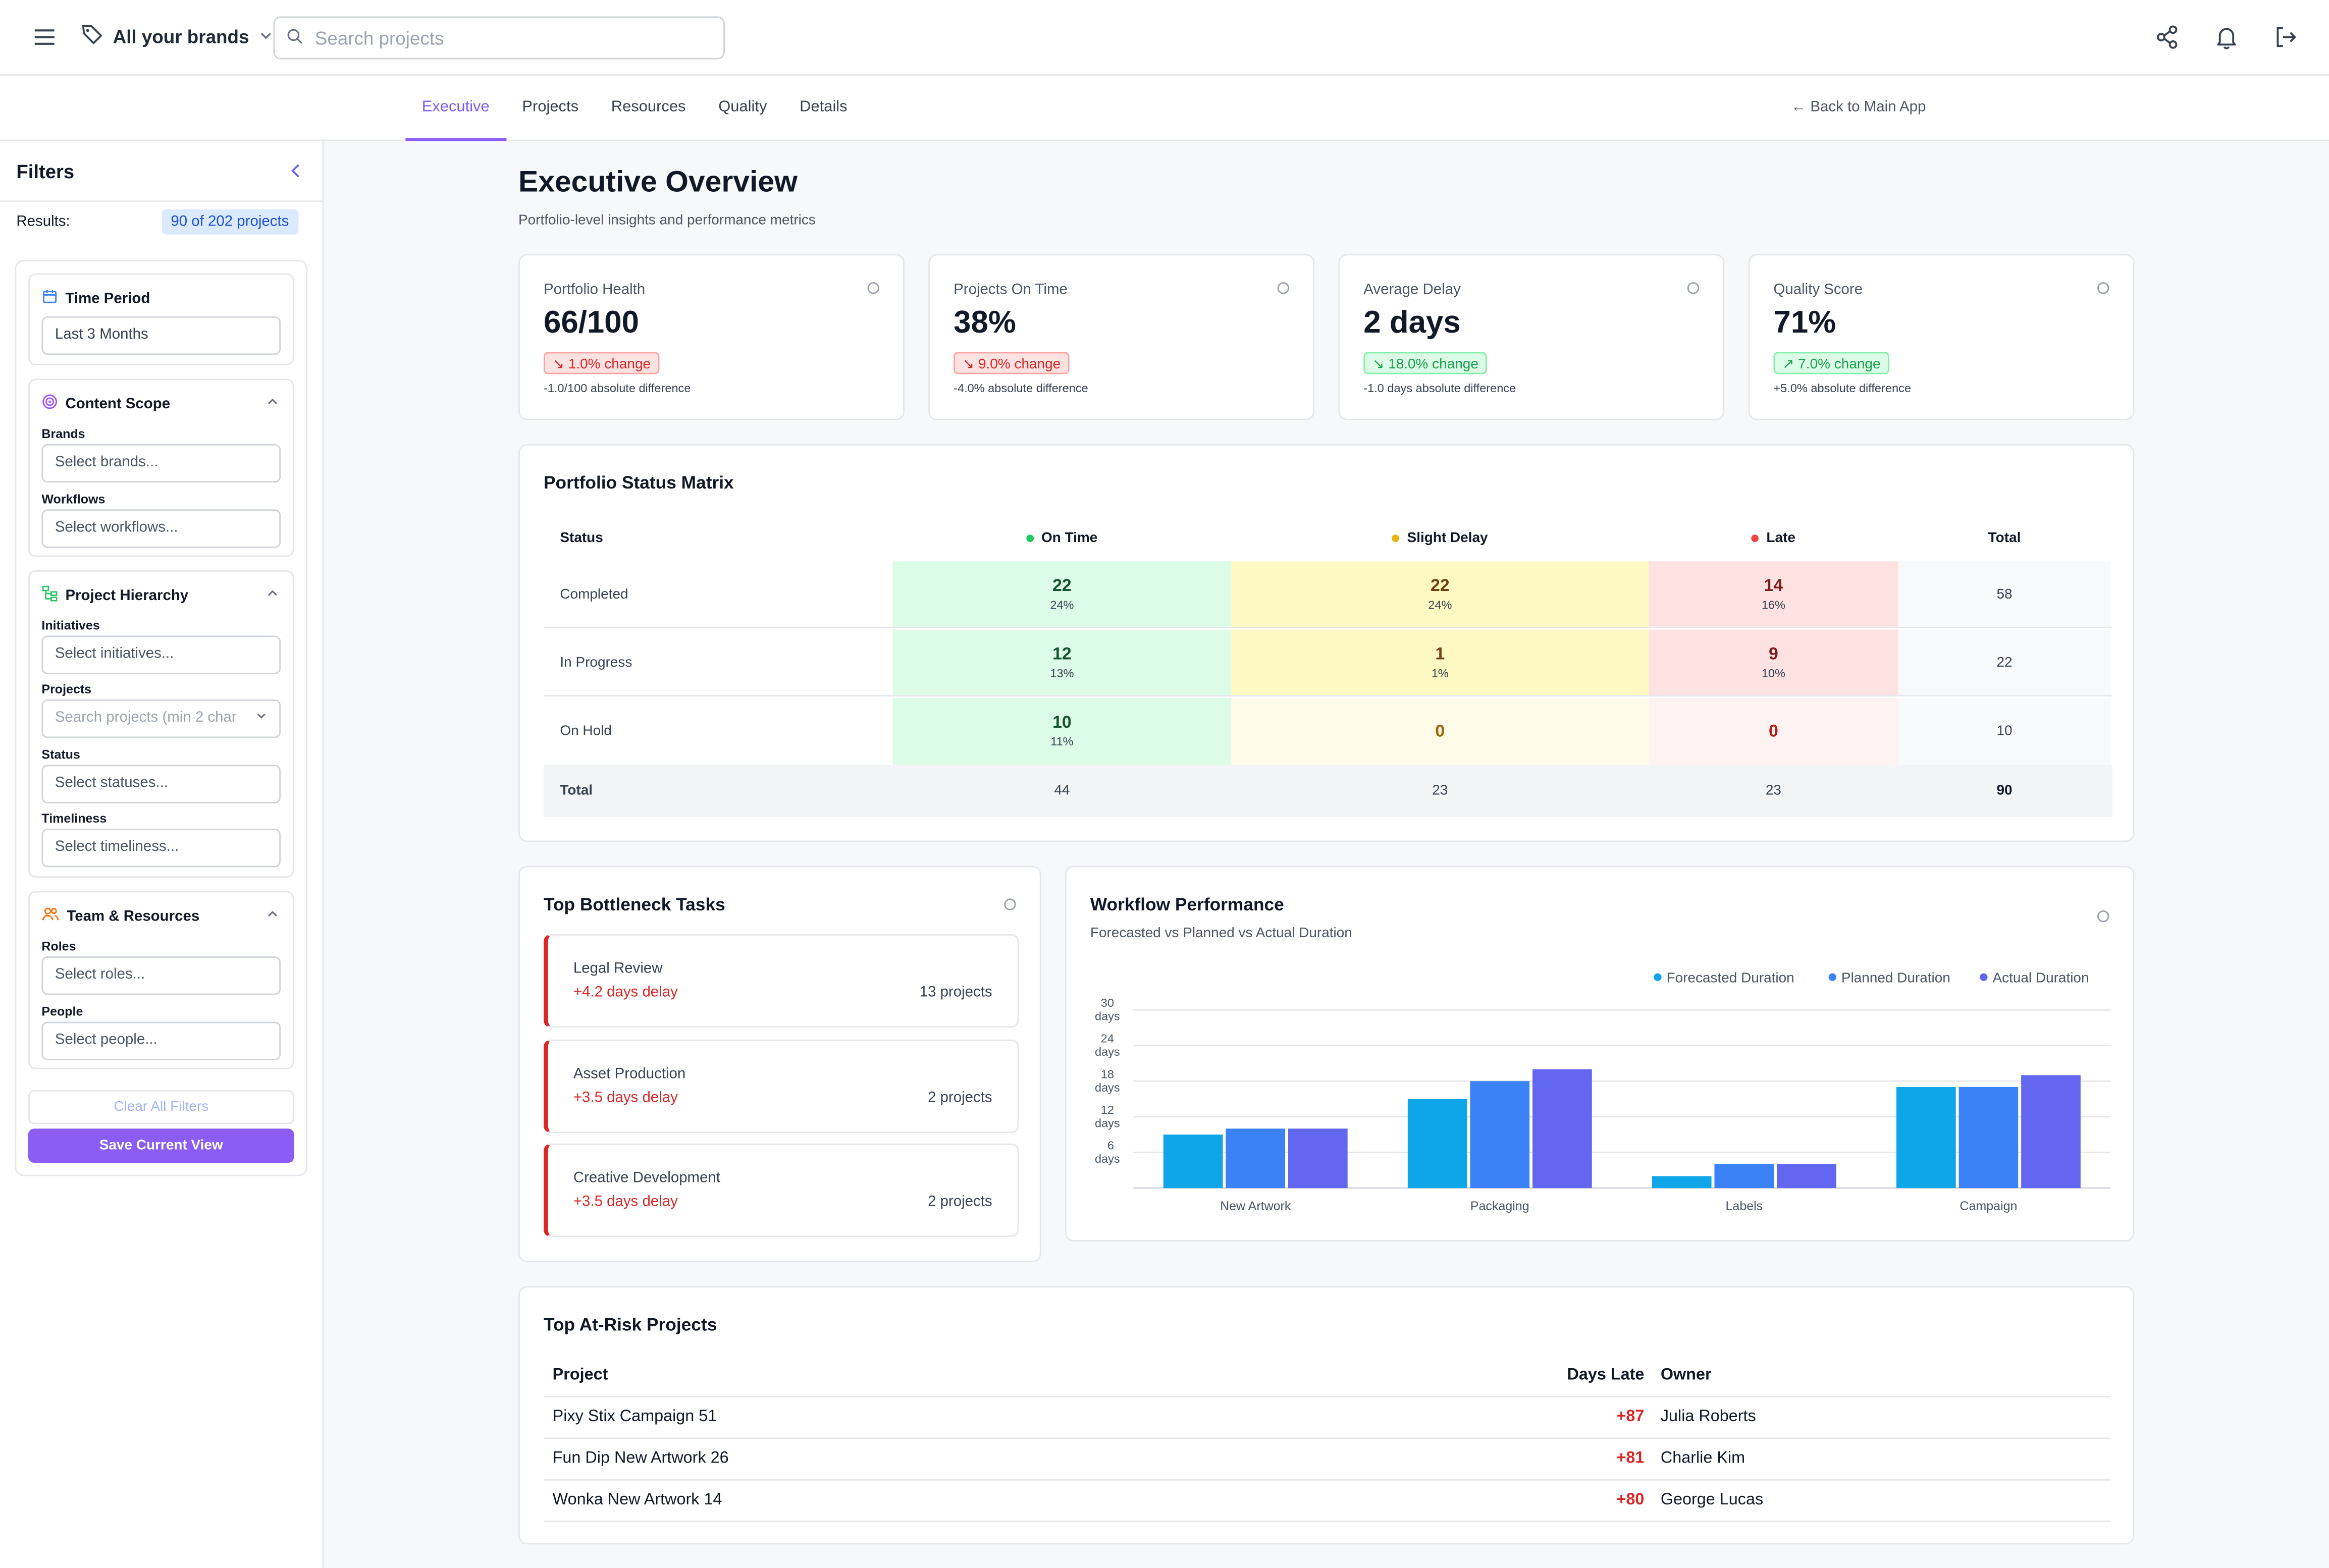 The image size is (2329, 1568). What do you see at coordinates (1107, 1152) in the screenshot?
I see `y-tick-label: 6 days` at bounding box center [1107, 1152].